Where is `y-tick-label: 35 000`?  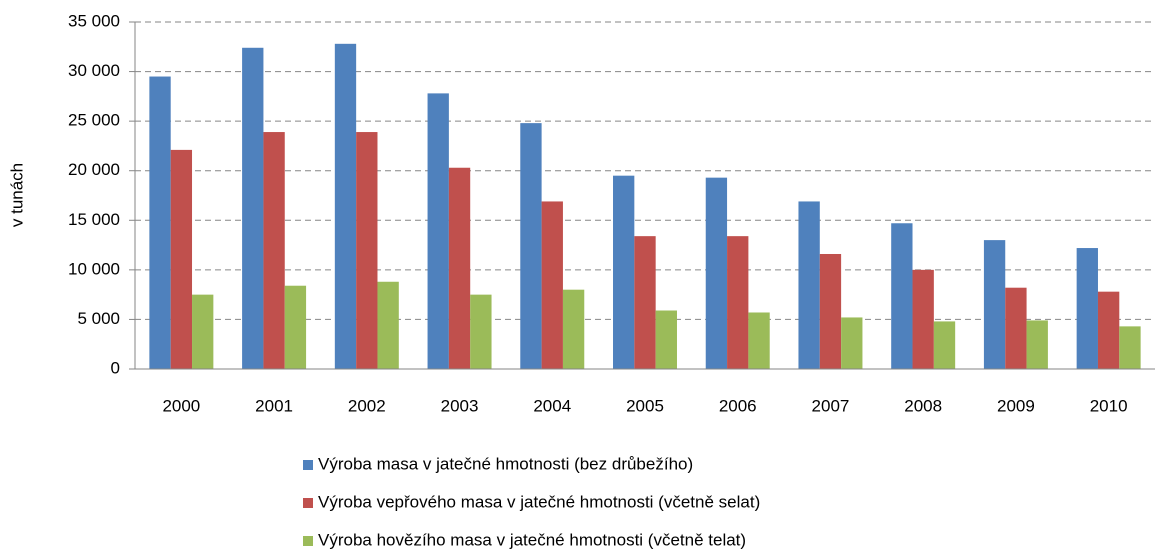
y-tick-label: 35 000 is located at coordinates (94, 20).